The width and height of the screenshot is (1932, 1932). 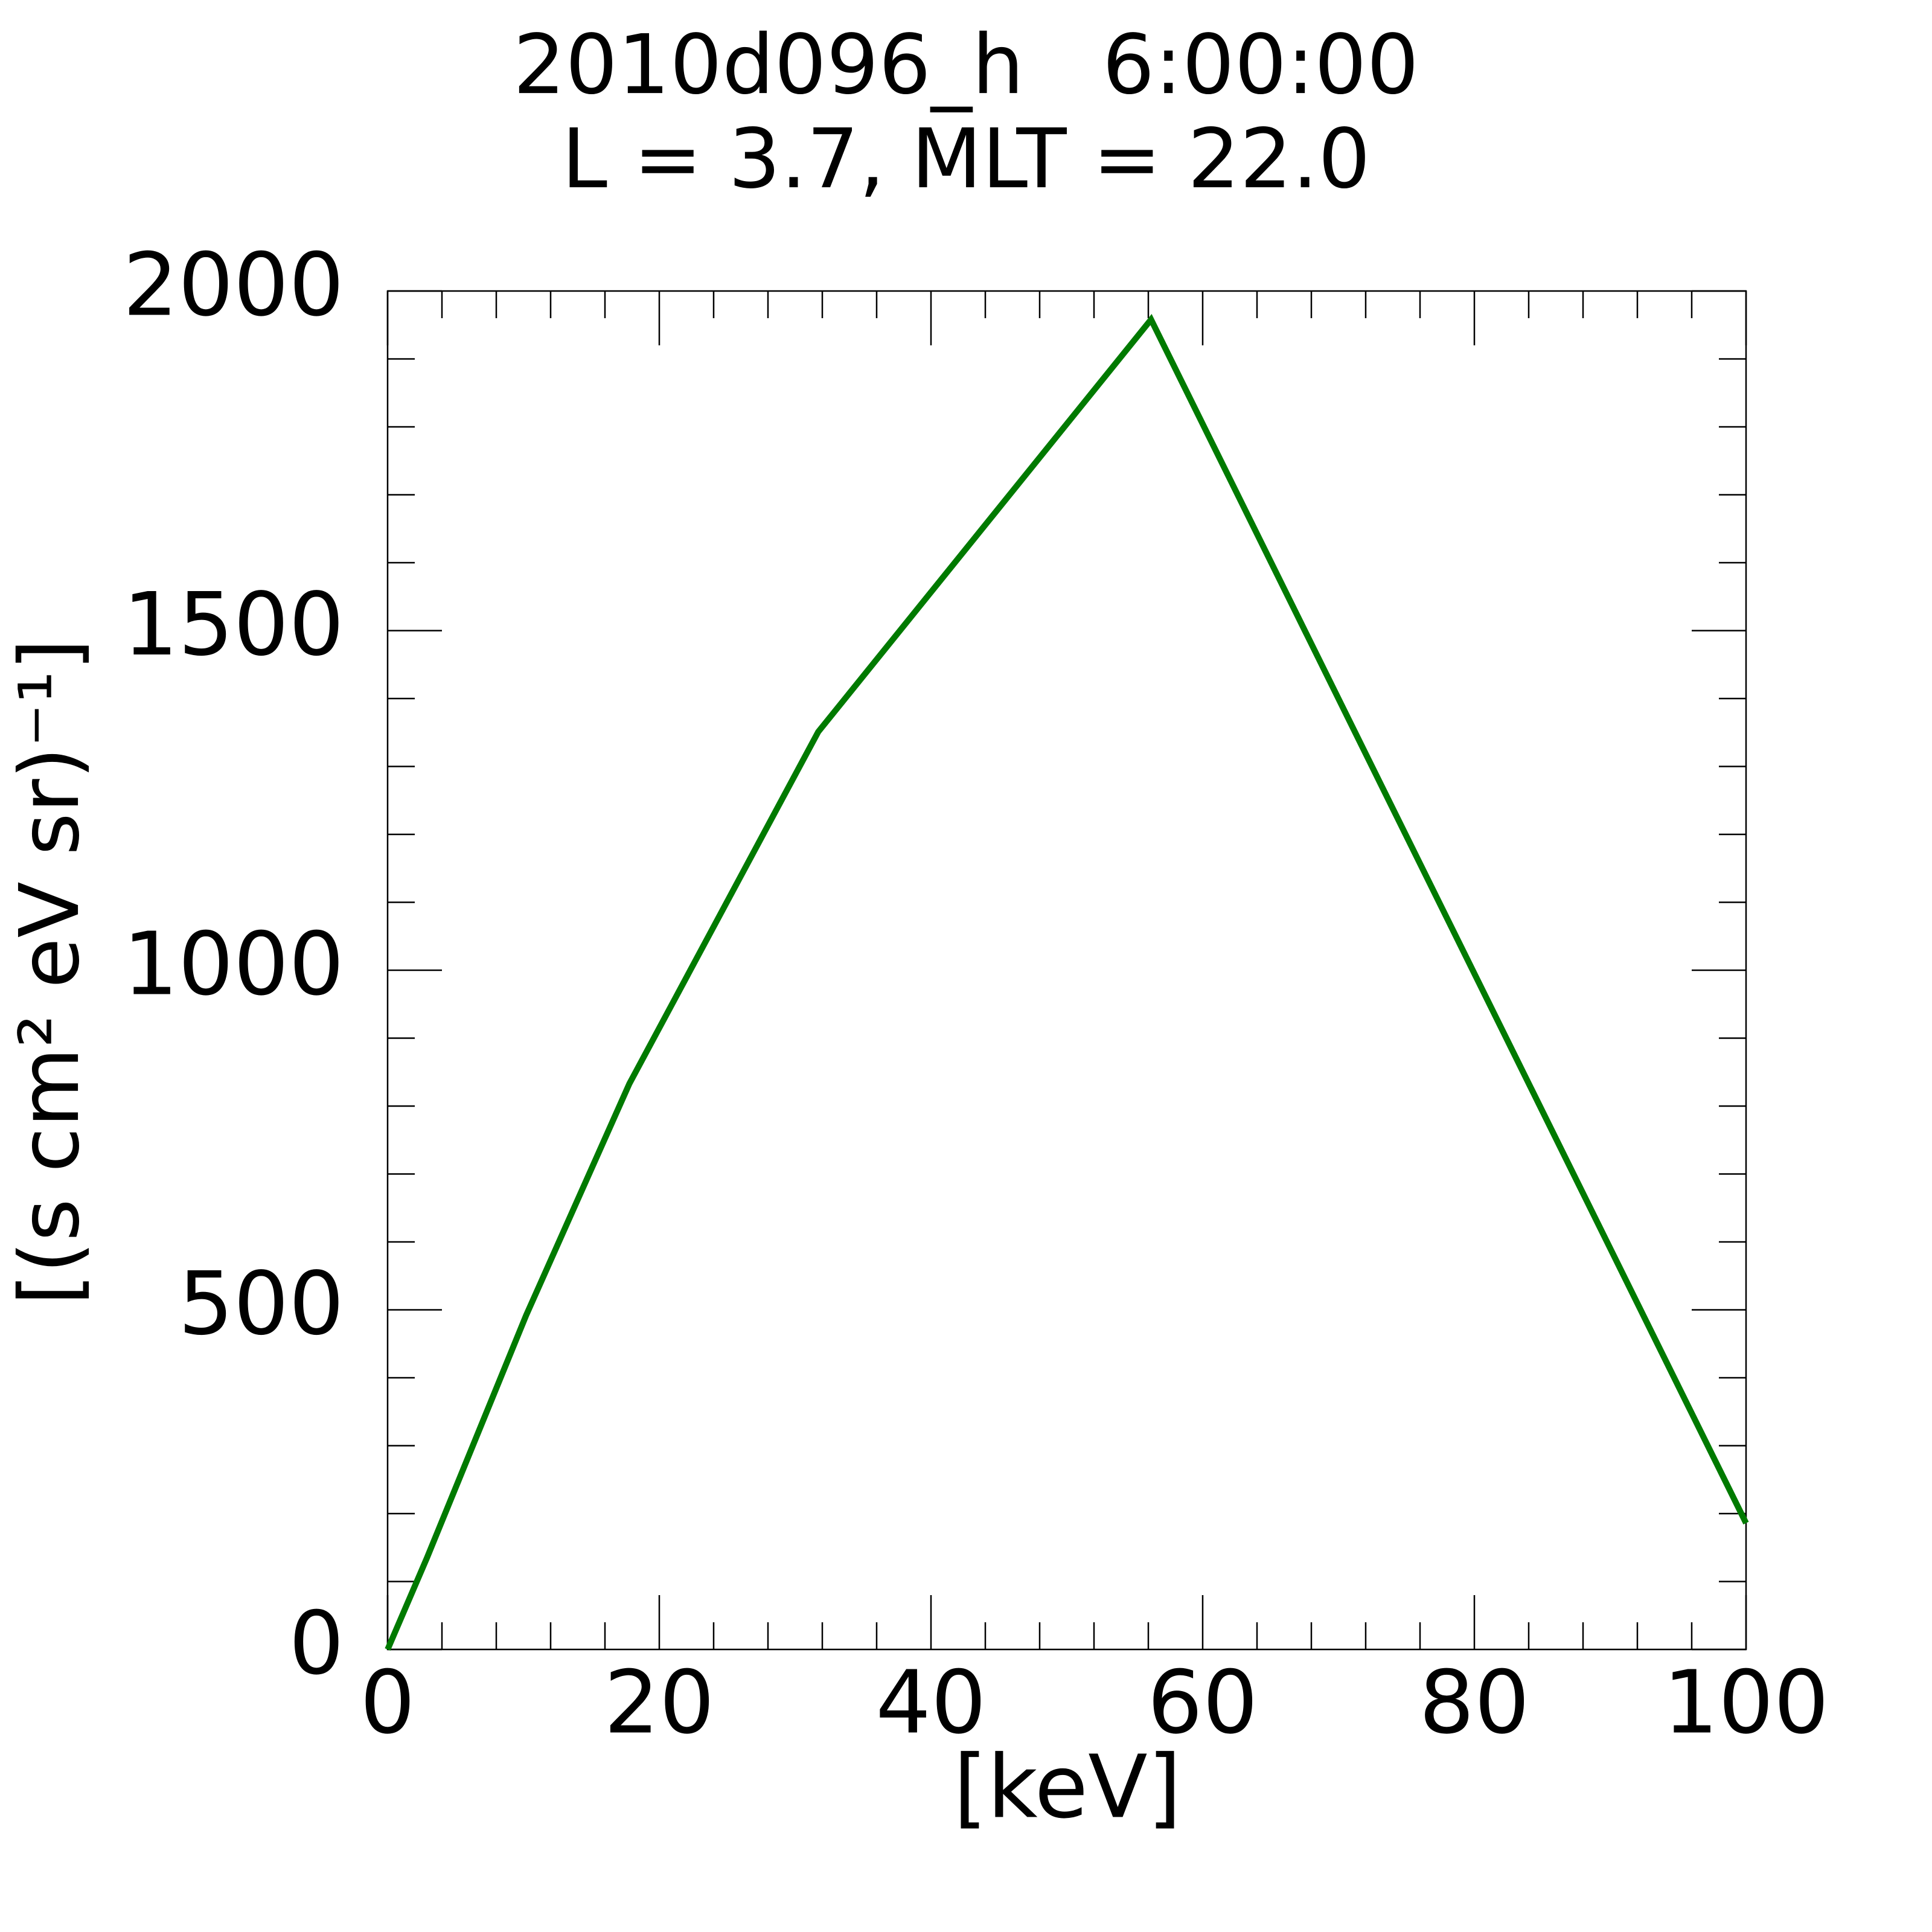 I want to click on y-tick-label: 1500, so click(x=234, y=624).